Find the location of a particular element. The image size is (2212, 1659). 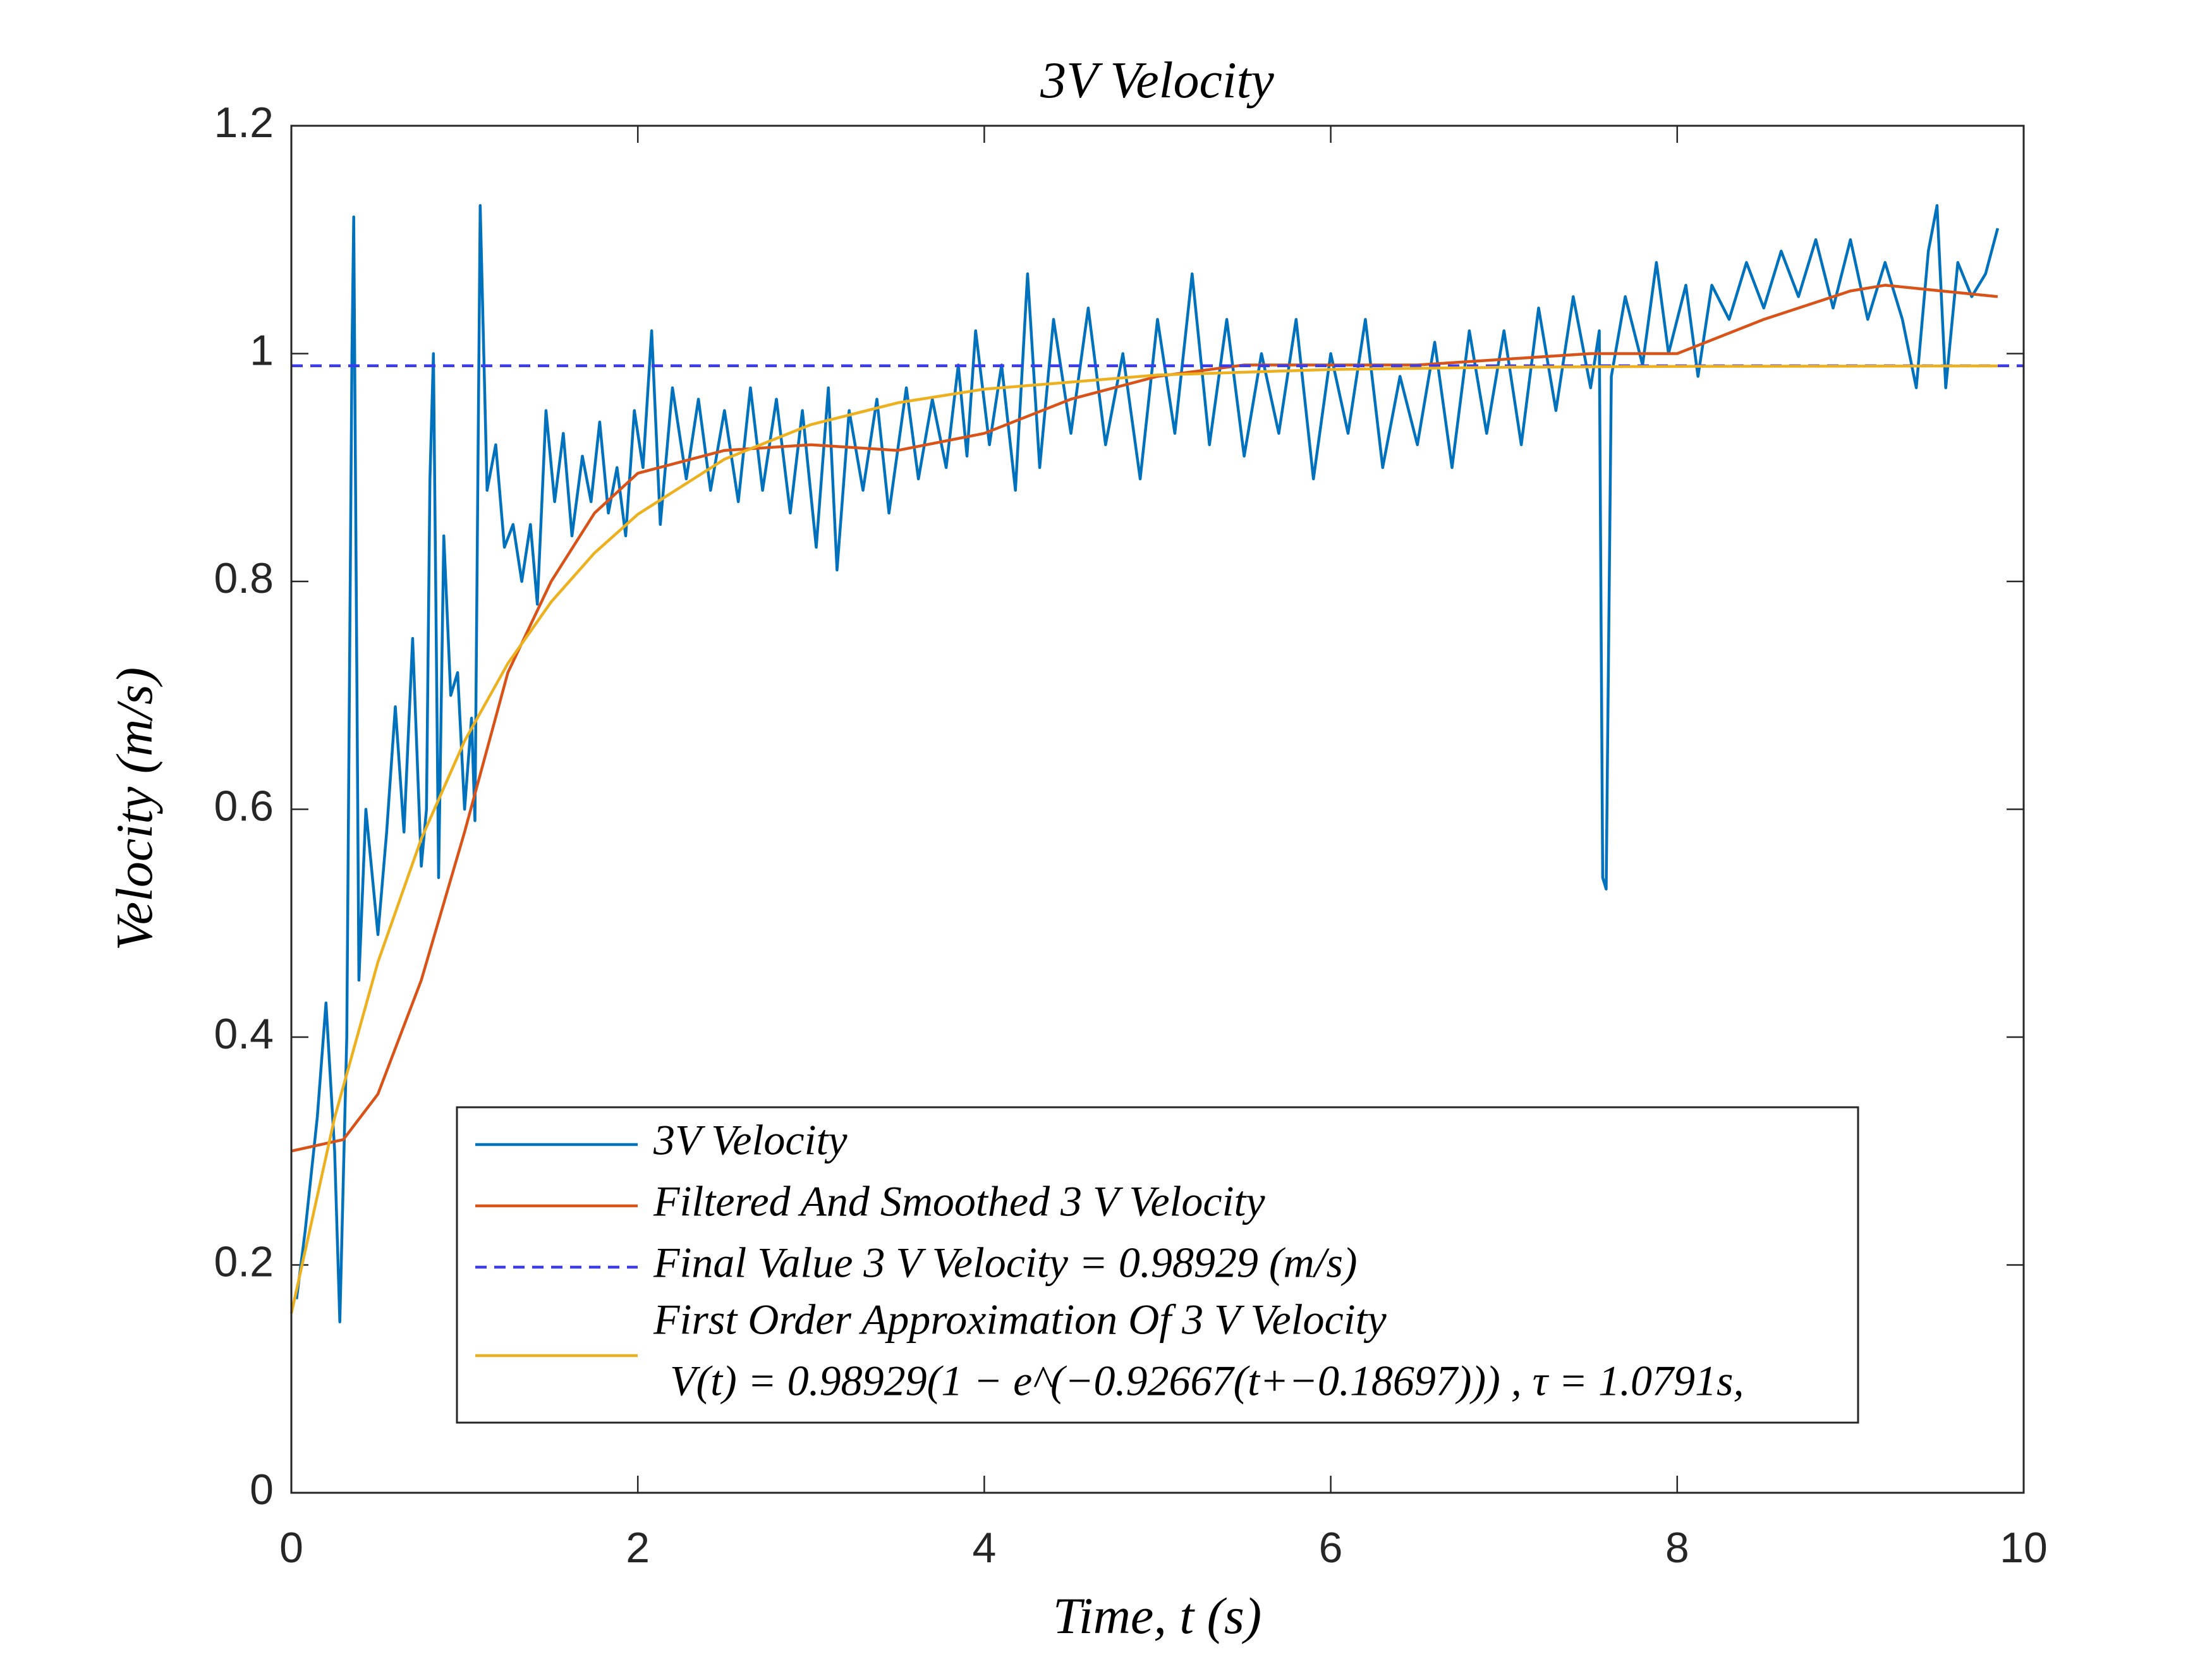

x-tick-label: 6 is located at coordinates (1331, 1548).